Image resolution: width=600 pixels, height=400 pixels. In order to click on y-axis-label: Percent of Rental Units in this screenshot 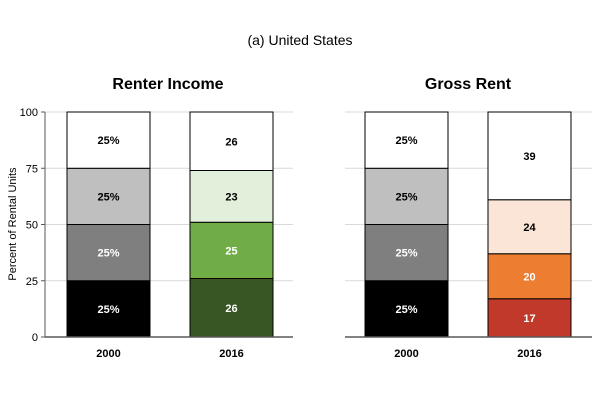, I will do `click(13, 224)`.